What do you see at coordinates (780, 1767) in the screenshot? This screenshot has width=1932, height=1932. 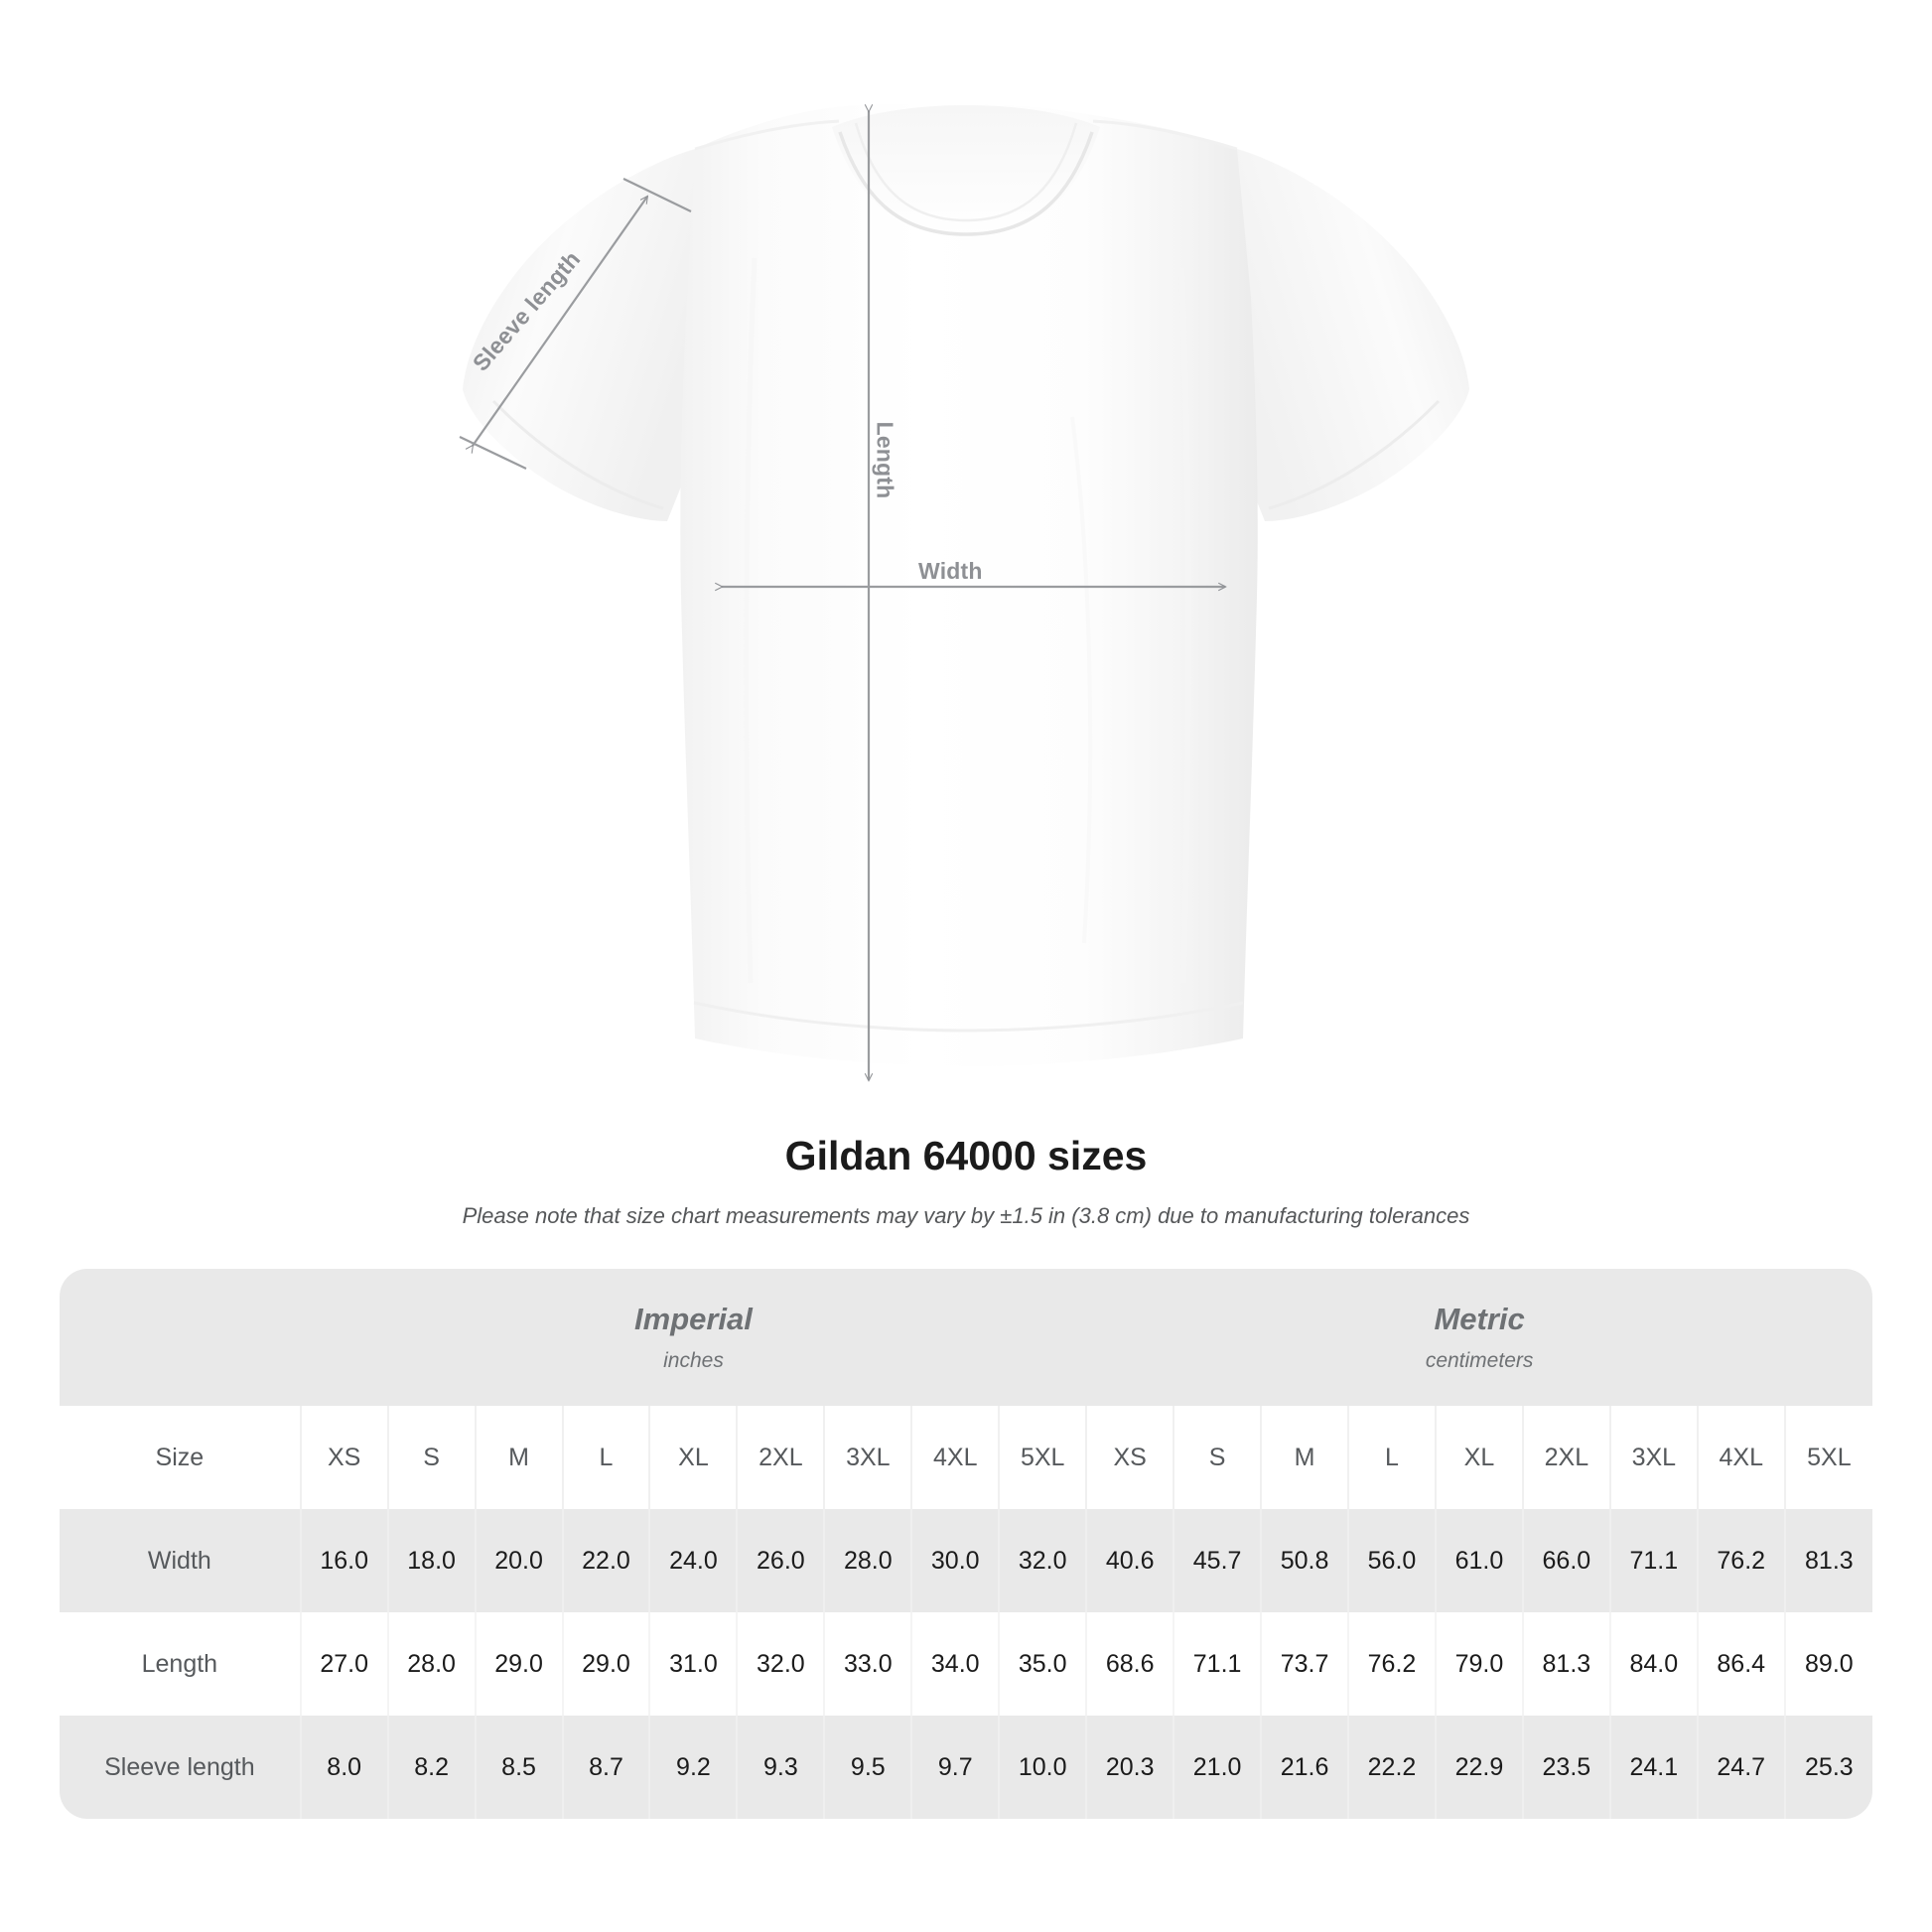 I see `measurement-cell: 9.3` at bounding box center [780, 1767].